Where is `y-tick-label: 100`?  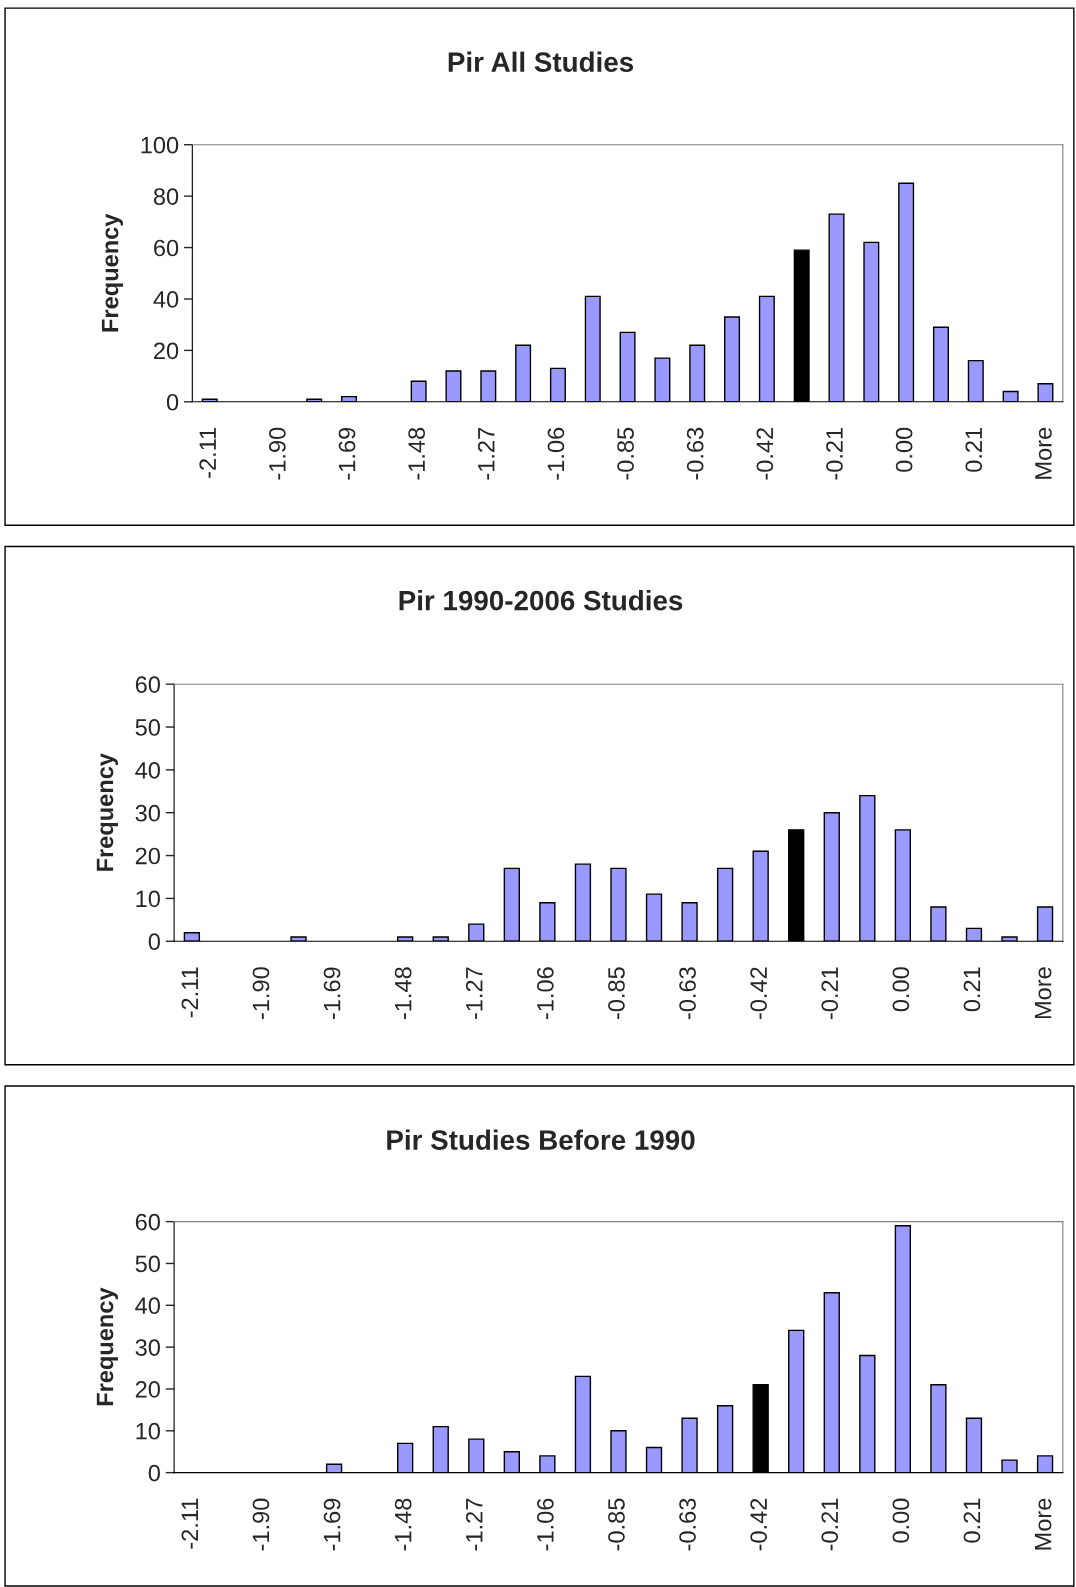 y-tick-label: 100 is located at coordinates (160, 145).